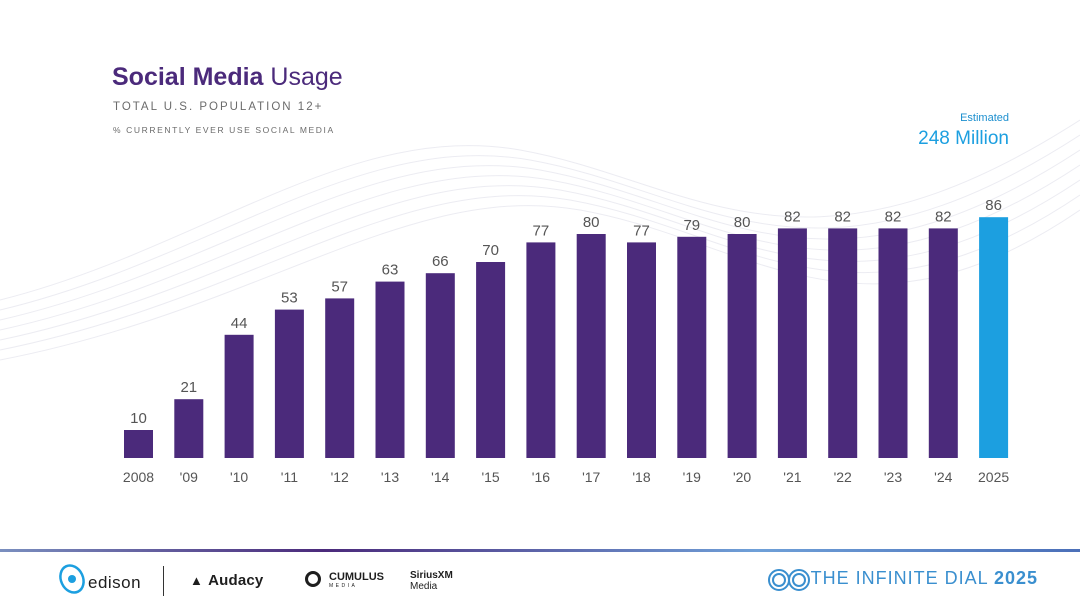  Describe the element at coordinates (893, 216) in the screenshot. I see `data-label-'23: 82` at that location.